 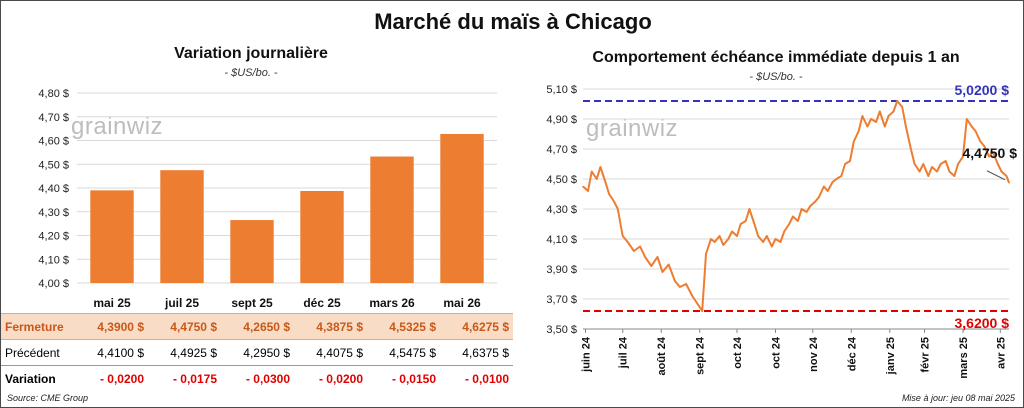 What do you see at coordinates (891, 356) in the screenshot?
I see `x-tick-label: janv 25` at bounding box center [891, 356].